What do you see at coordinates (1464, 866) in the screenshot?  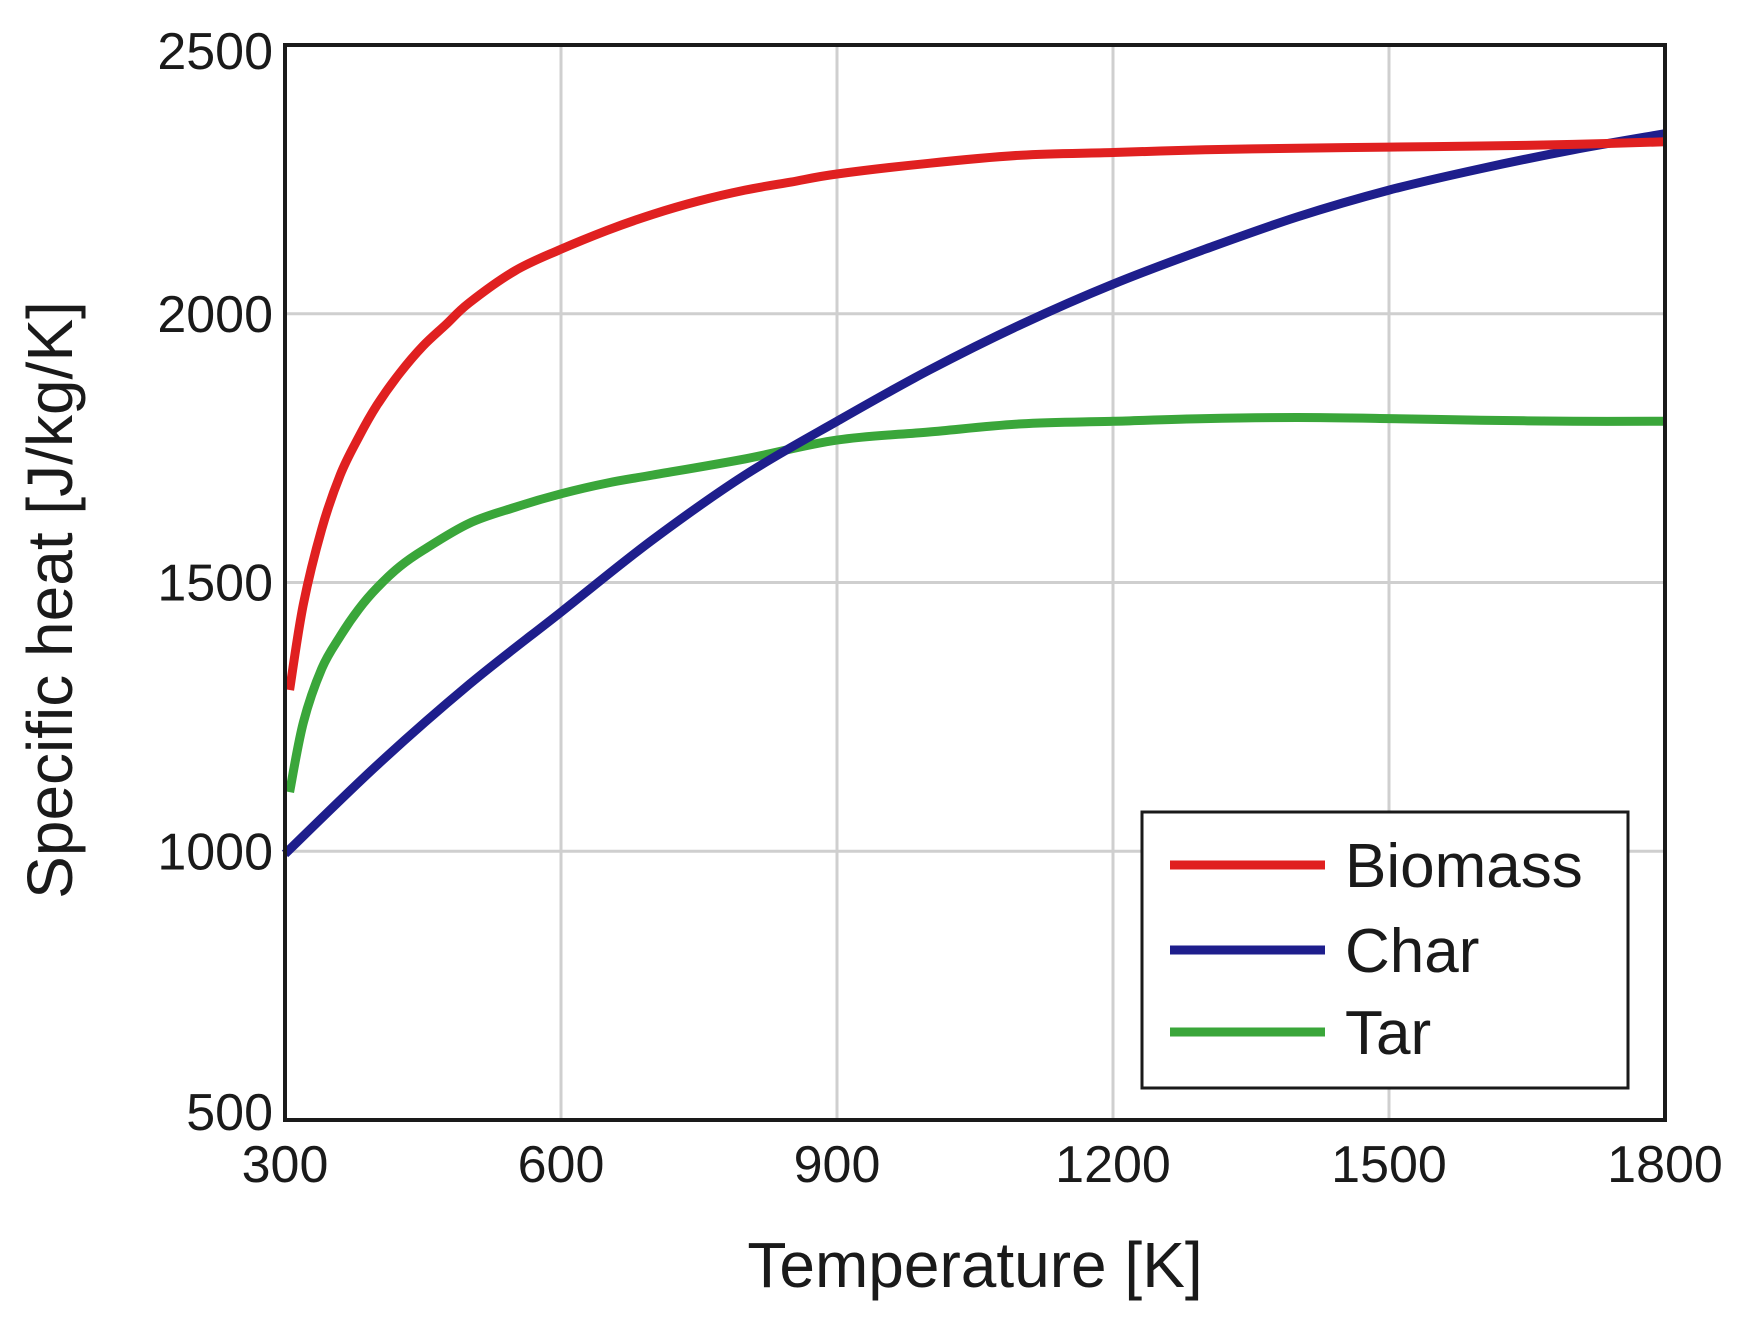 I see `legend-label-biomass: Biomass` at bounding box center [1464, 866].